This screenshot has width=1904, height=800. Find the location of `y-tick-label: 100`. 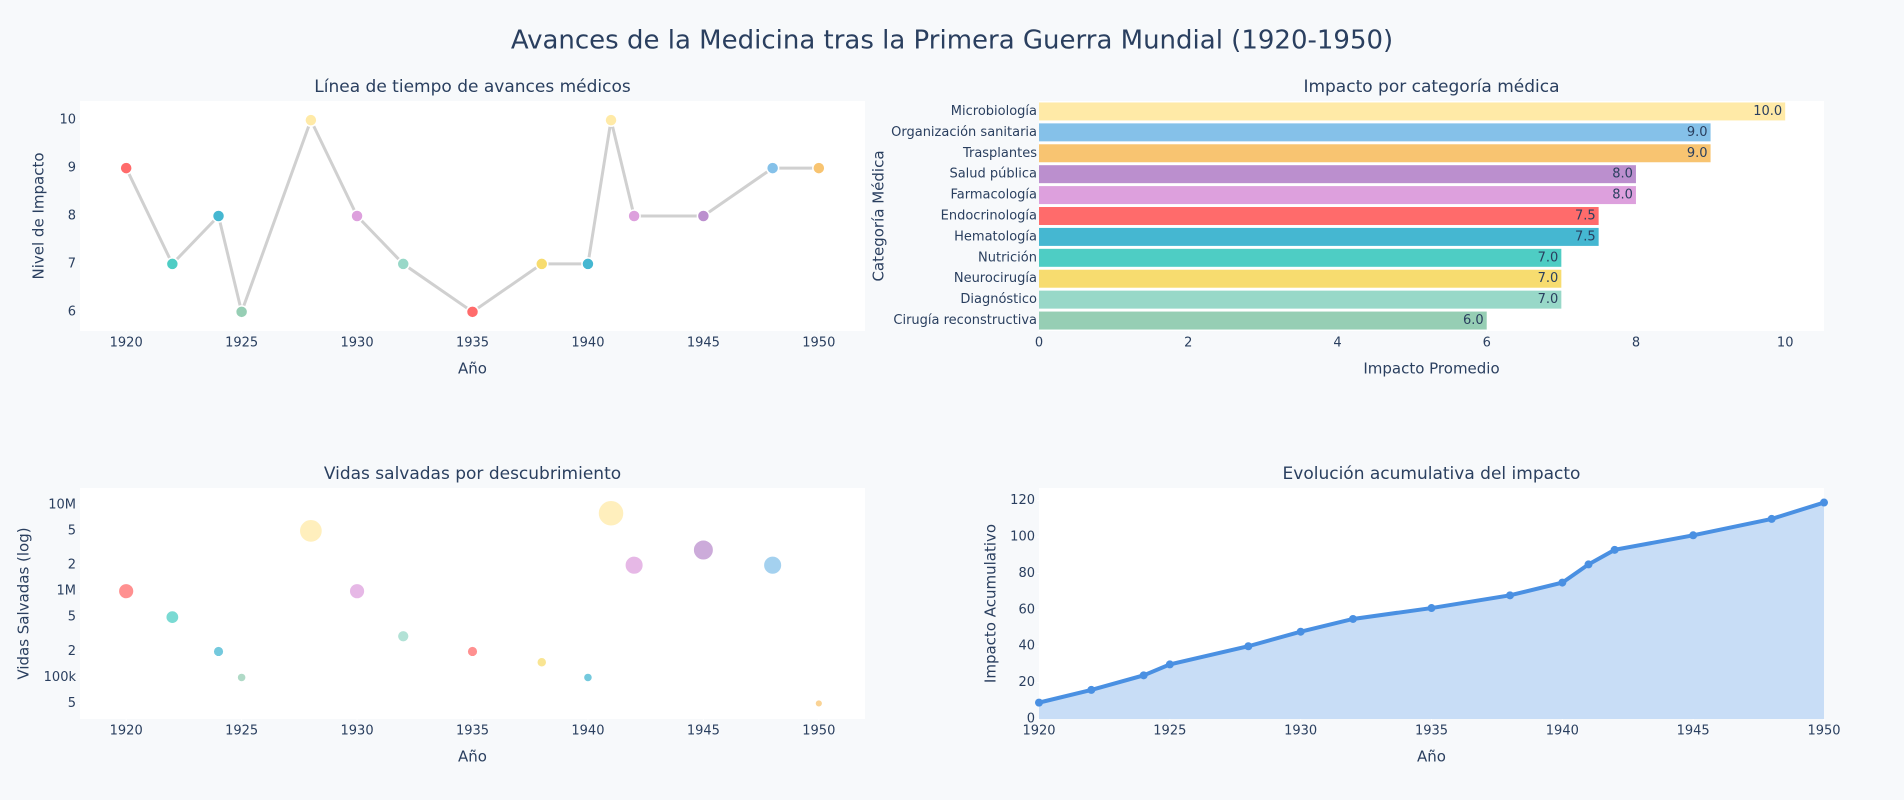

y-tick-label: 100 is located at coordinates (1022, 537).